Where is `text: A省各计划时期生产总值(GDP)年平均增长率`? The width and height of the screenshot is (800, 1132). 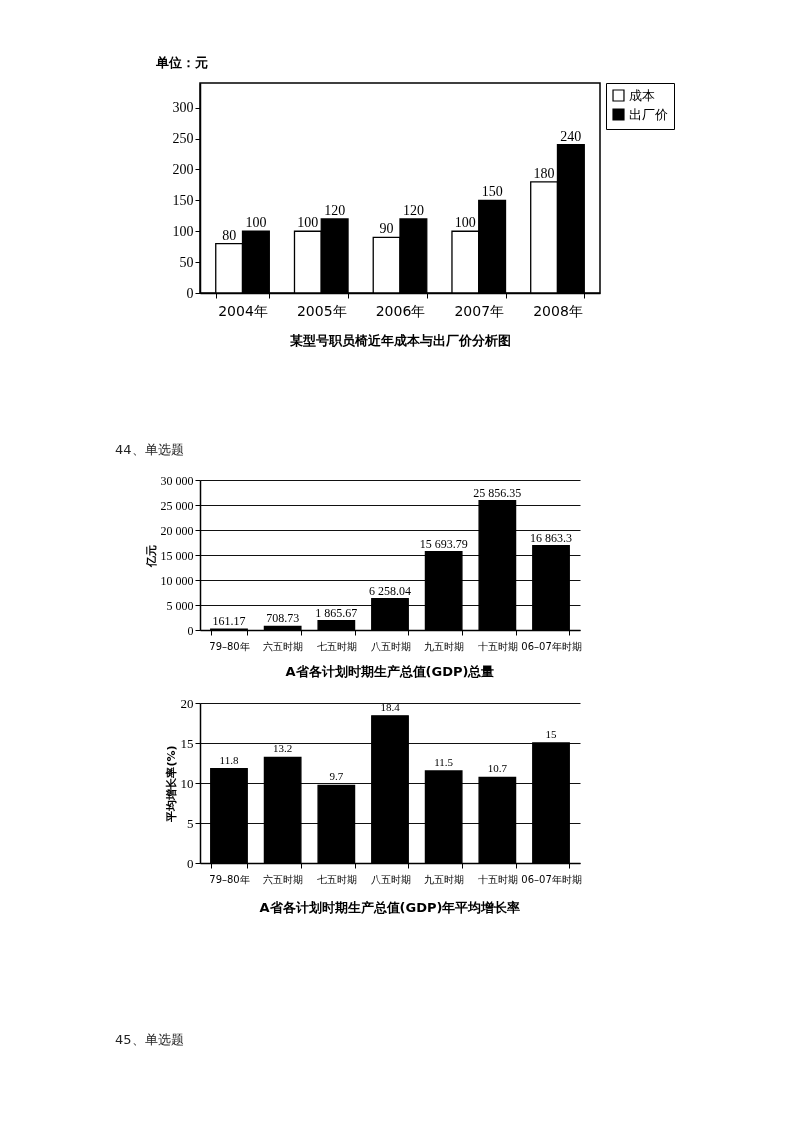
text: A省各计划时期生产总值(GDP)年平均增长率 is located at coordinates (390, 907).